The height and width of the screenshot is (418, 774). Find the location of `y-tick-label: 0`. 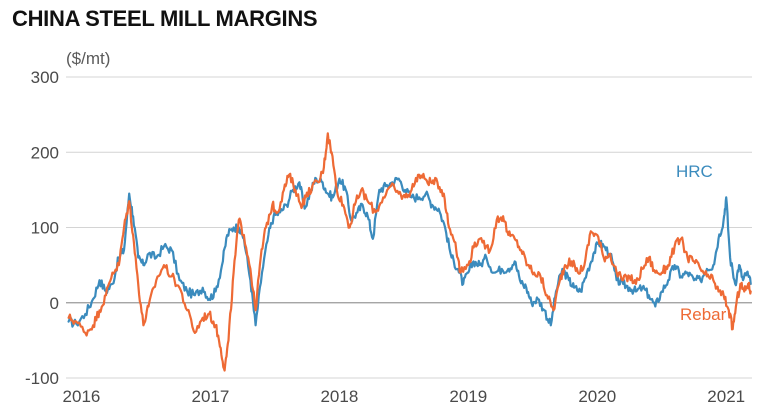

y-tick-label: 0 is located at coordinates (54, 303).